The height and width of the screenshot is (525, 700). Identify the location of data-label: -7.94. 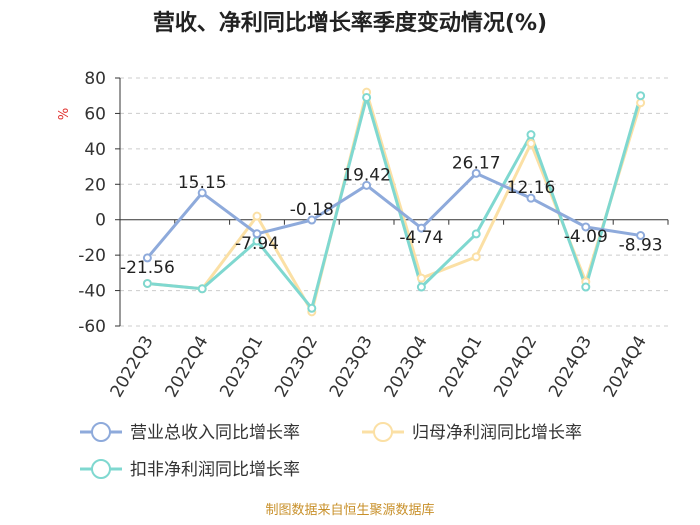
(257, 244).